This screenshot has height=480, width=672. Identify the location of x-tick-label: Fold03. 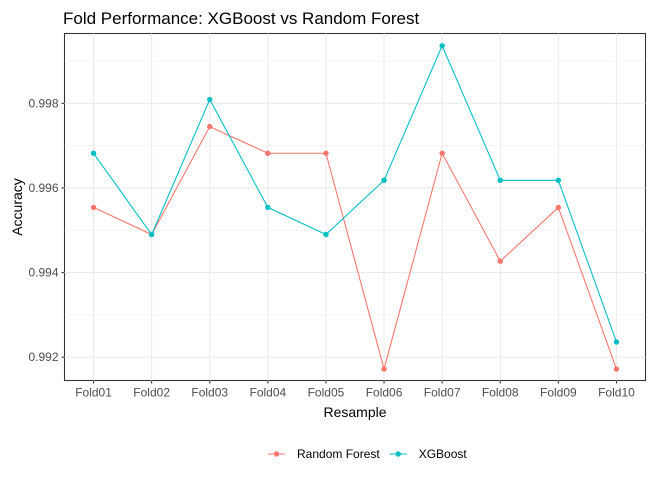
(209, 393).